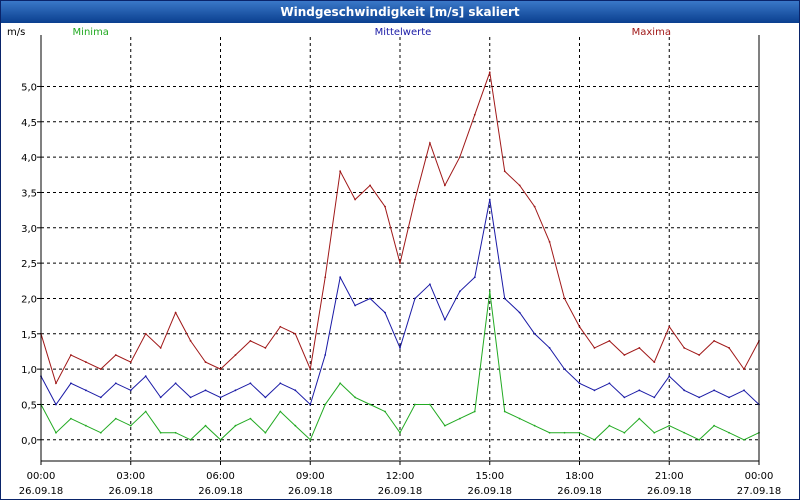  What do you see at coordinates (29, 370) in the screenshot?
I see `y-tick-label: 1,0` at bounding box center [29, 370].